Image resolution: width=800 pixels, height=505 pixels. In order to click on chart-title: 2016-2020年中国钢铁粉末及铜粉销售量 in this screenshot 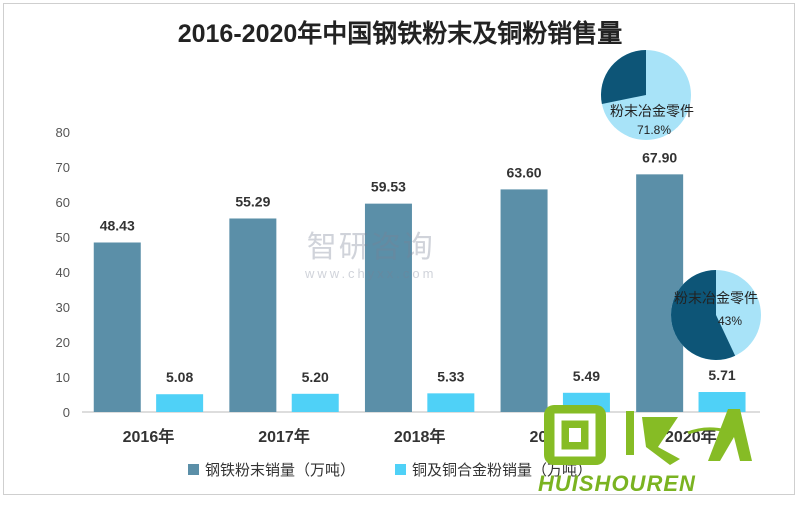, I will do `click(400, 34)`.